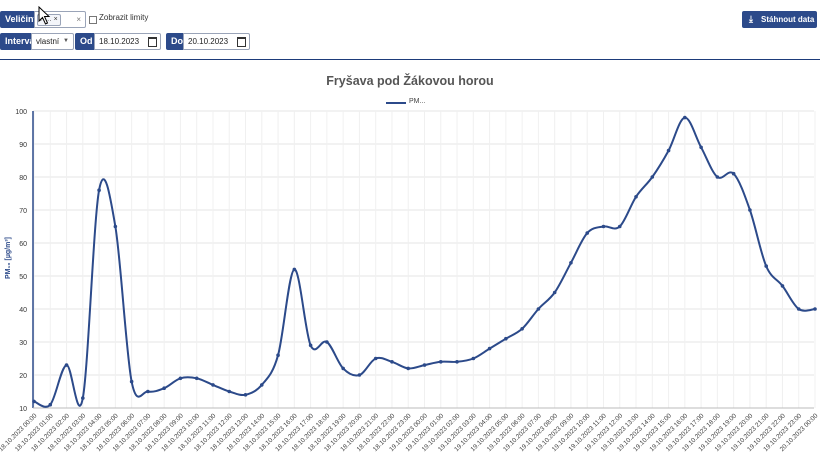 Image resolution: width=820 pixels, height=470 pixels. I want to click on x-tick-label: 18.10.2023 03:00, so click(66, 432).